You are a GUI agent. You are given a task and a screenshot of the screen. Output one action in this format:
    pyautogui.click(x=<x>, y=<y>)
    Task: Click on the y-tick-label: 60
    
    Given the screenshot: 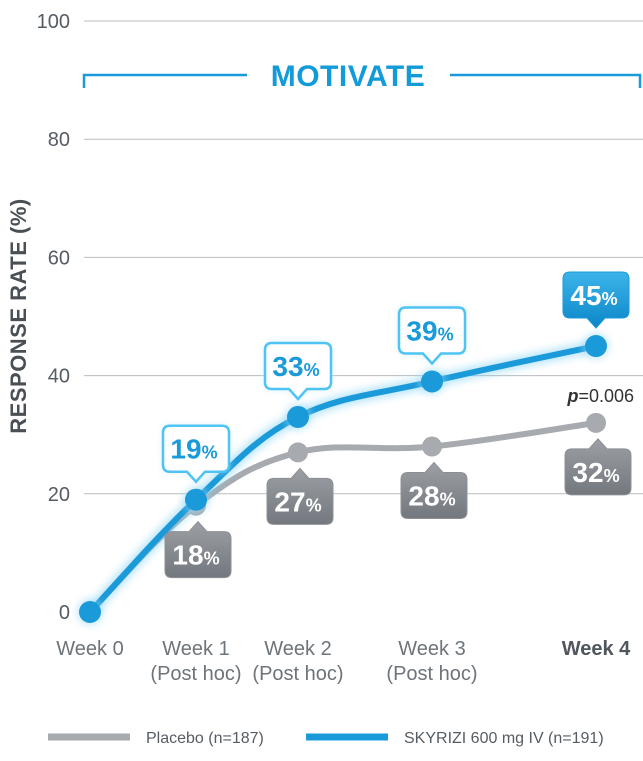 What is the action you would take?
    pyautogui.click(x=59, y=258)
    